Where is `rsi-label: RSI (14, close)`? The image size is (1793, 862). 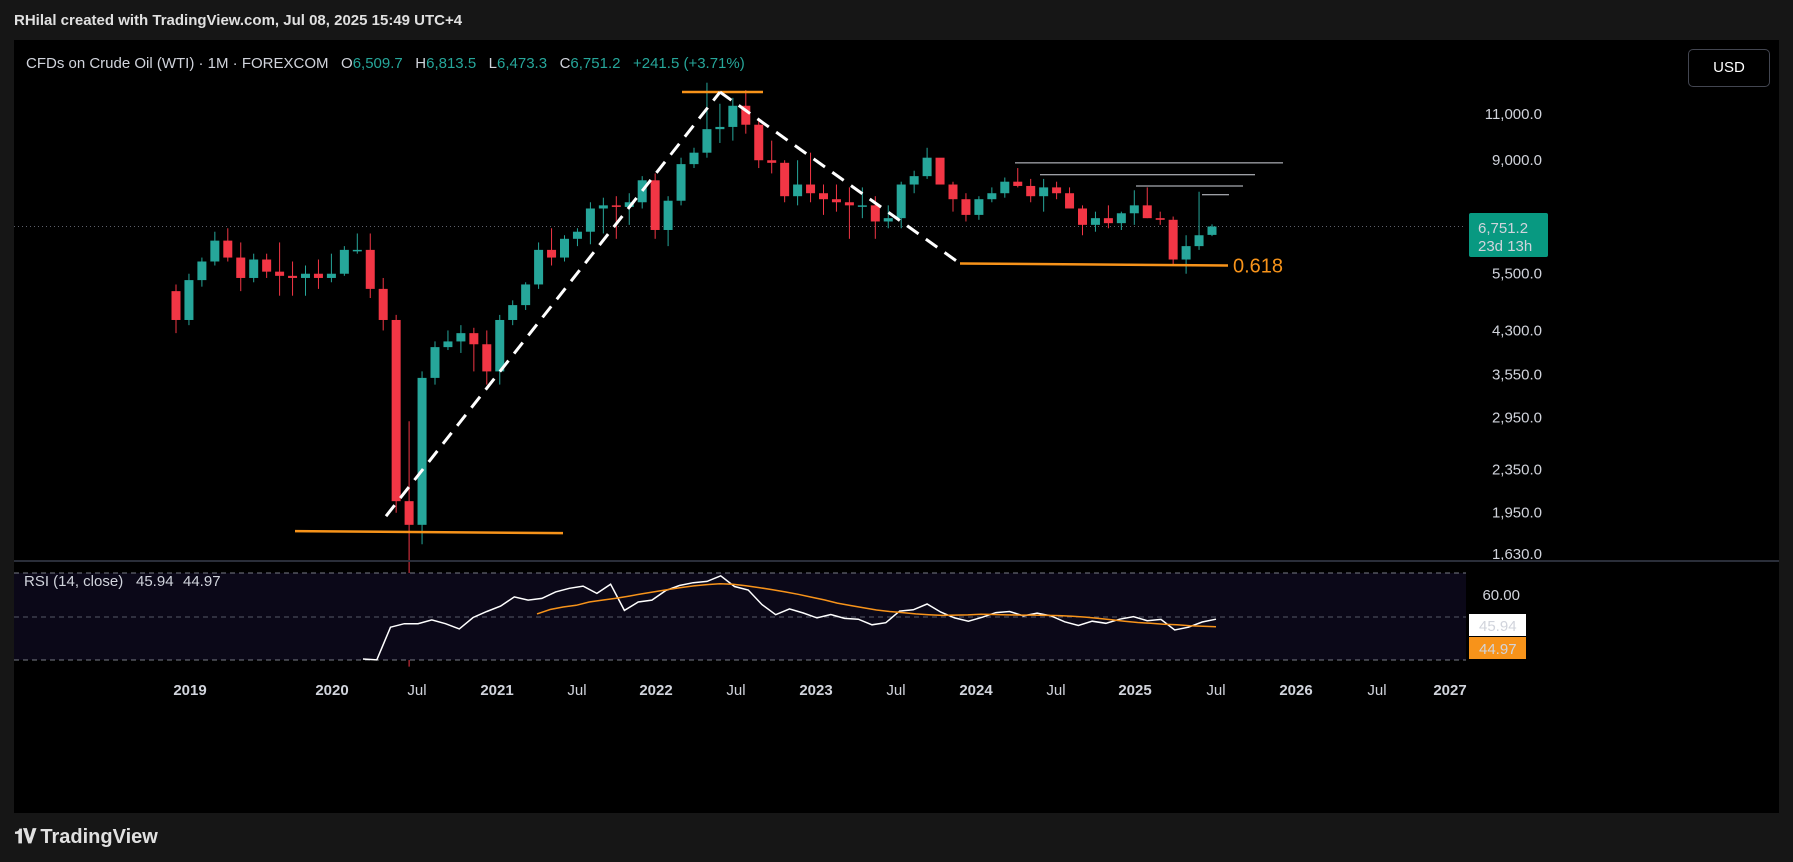
rsi-label: RSI (14, close) is located at coordinates (73, 581).